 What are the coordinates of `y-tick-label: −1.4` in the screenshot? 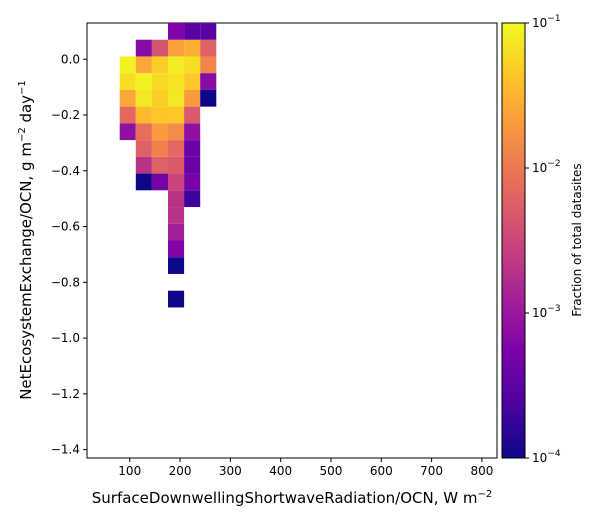 It's located at (65, 450).